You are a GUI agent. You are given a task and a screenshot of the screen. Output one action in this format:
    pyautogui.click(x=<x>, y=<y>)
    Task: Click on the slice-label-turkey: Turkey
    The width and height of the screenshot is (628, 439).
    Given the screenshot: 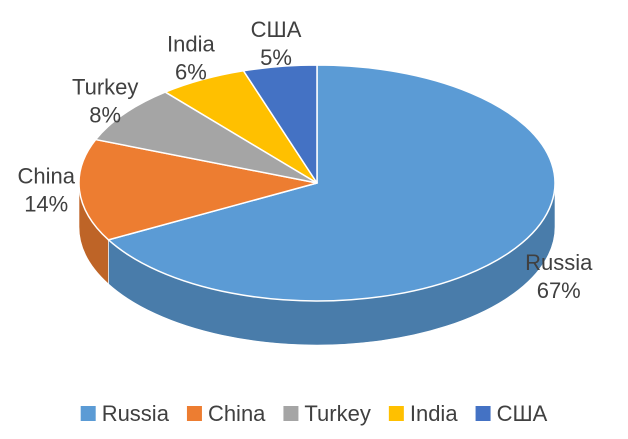 What is the action you would take?
    pyautogui.click(x=105, y=87)
    